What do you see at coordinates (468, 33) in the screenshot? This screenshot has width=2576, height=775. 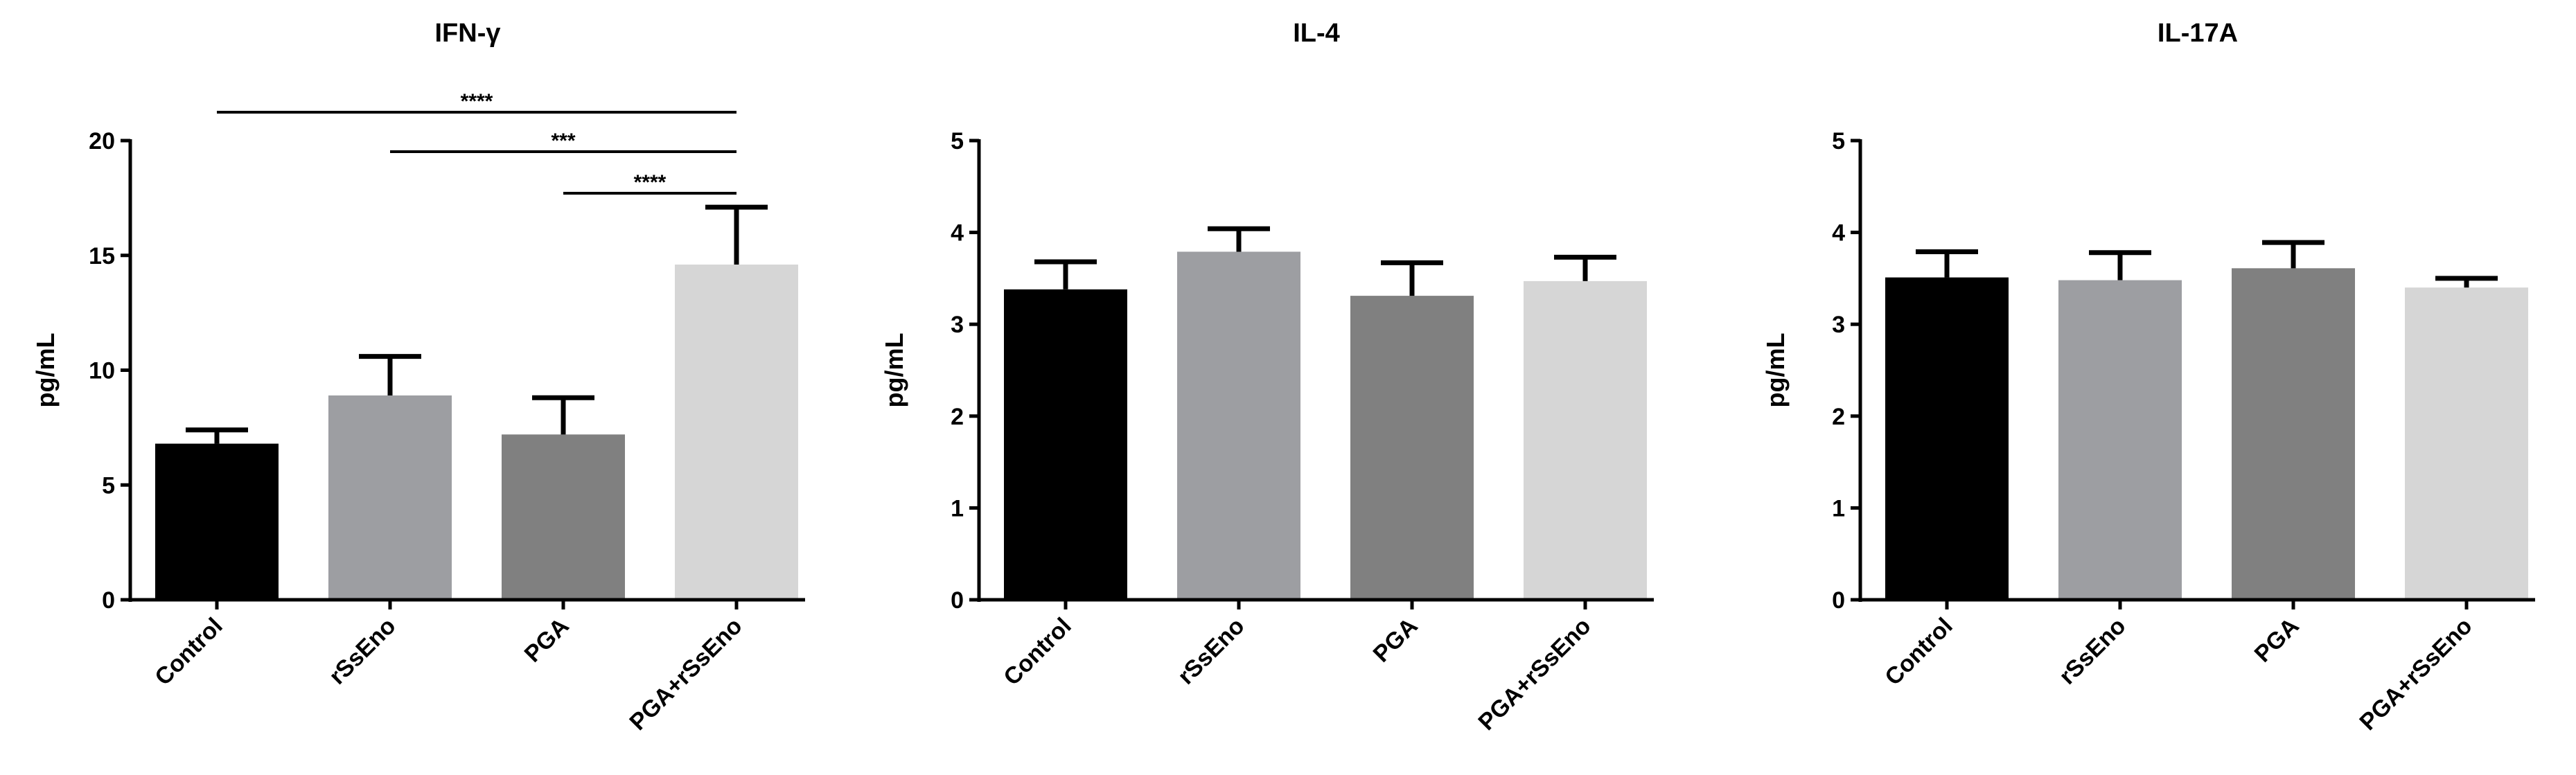 I see `chart-title: IFN-γ` at bounding box center [468, 33].